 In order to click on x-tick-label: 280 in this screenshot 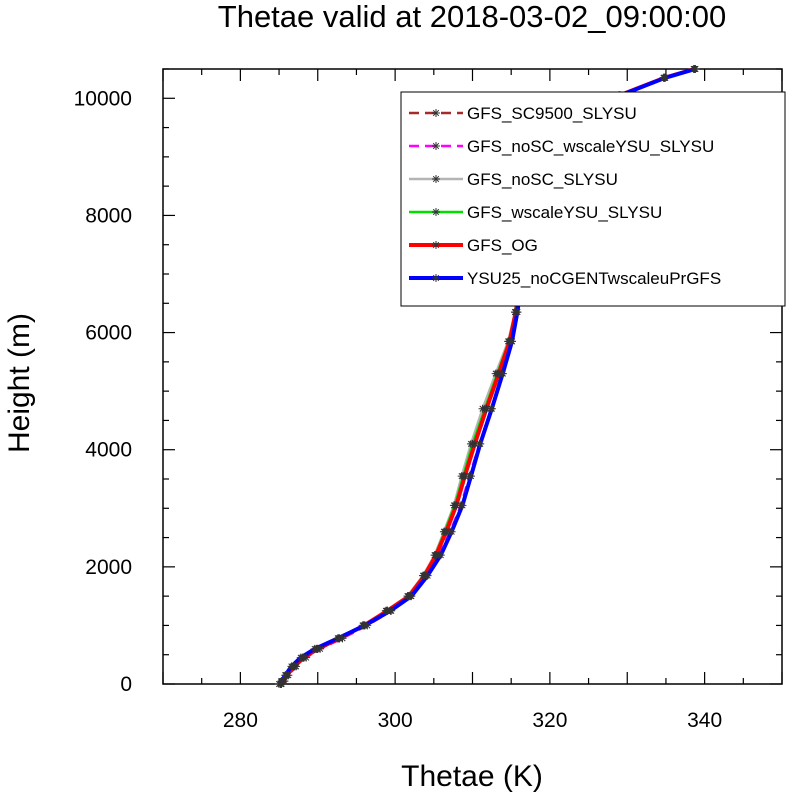, I will do `click(240, 720)`.